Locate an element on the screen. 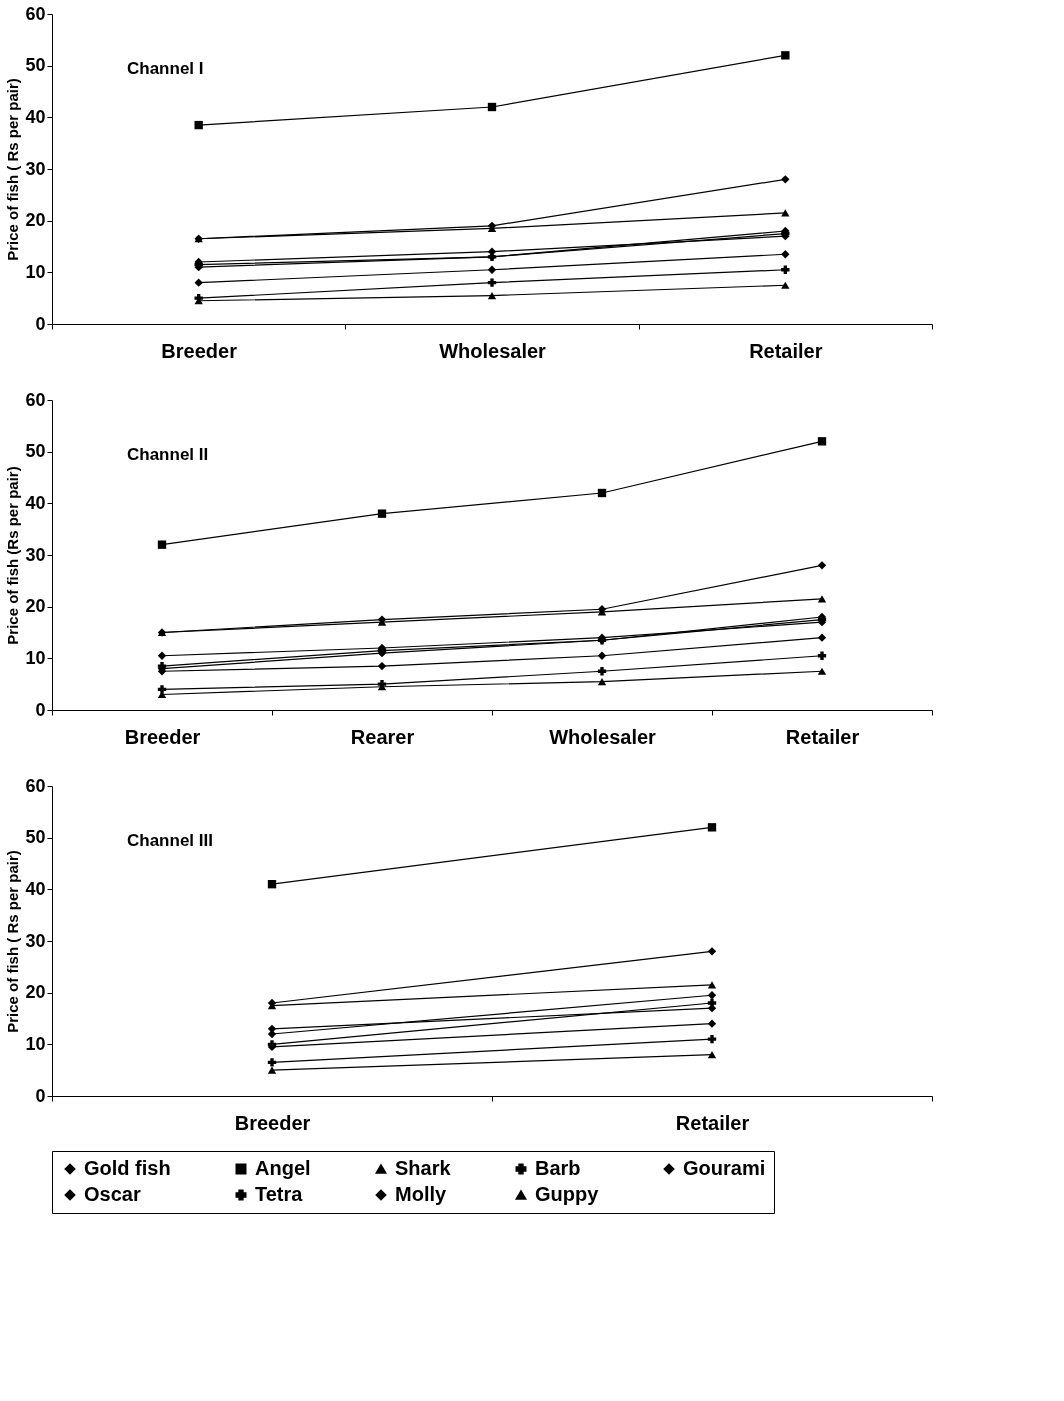  legend-label: Gourami is located at coordinates (724, 1168).